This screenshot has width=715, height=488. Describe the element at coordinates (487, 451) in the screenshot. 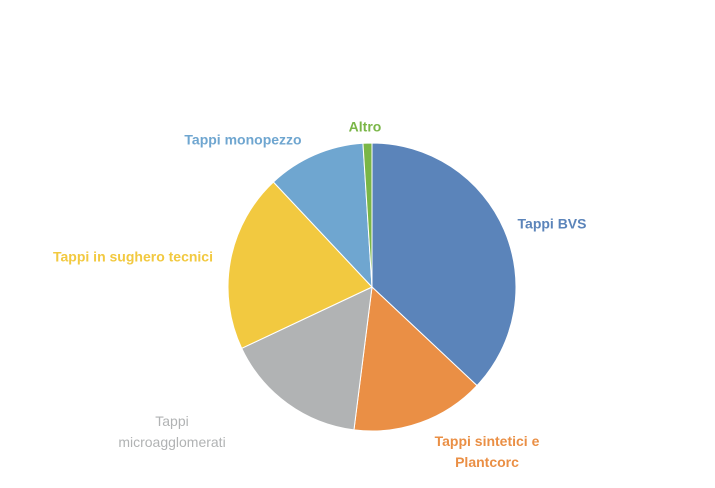

I see `slice-label: Tappi sintetici e Plantcorc` at that location.